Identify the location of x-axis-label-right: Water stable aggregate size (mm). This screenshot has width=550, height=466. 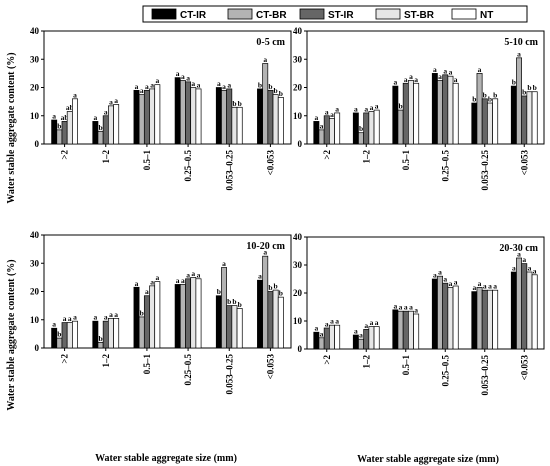
(428, 459).